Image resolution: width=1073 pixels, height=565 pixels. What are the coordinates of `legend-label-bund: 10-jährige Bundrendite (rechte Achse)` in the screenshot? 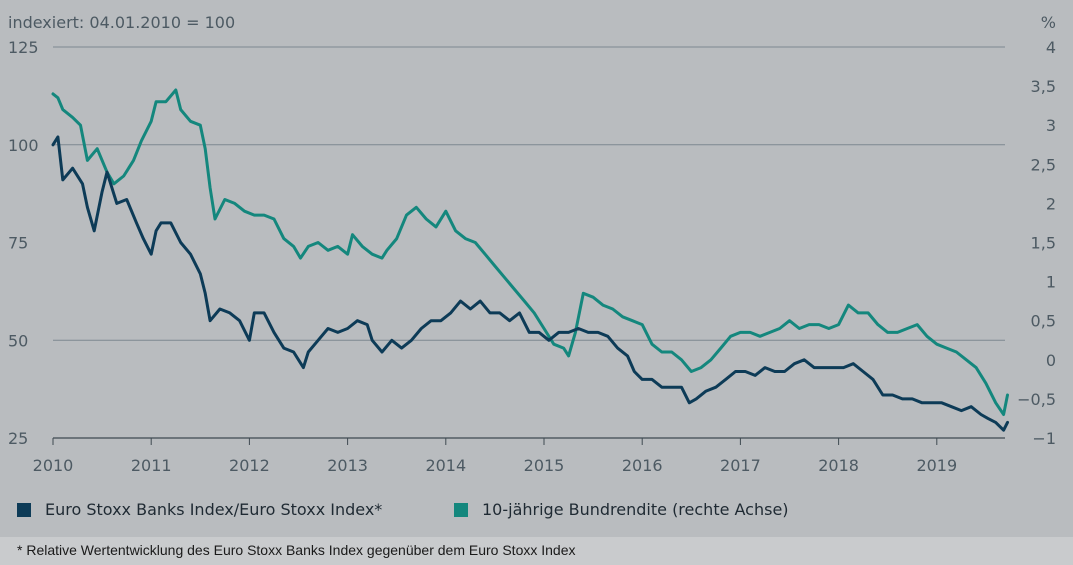 It's located at (635, 509).